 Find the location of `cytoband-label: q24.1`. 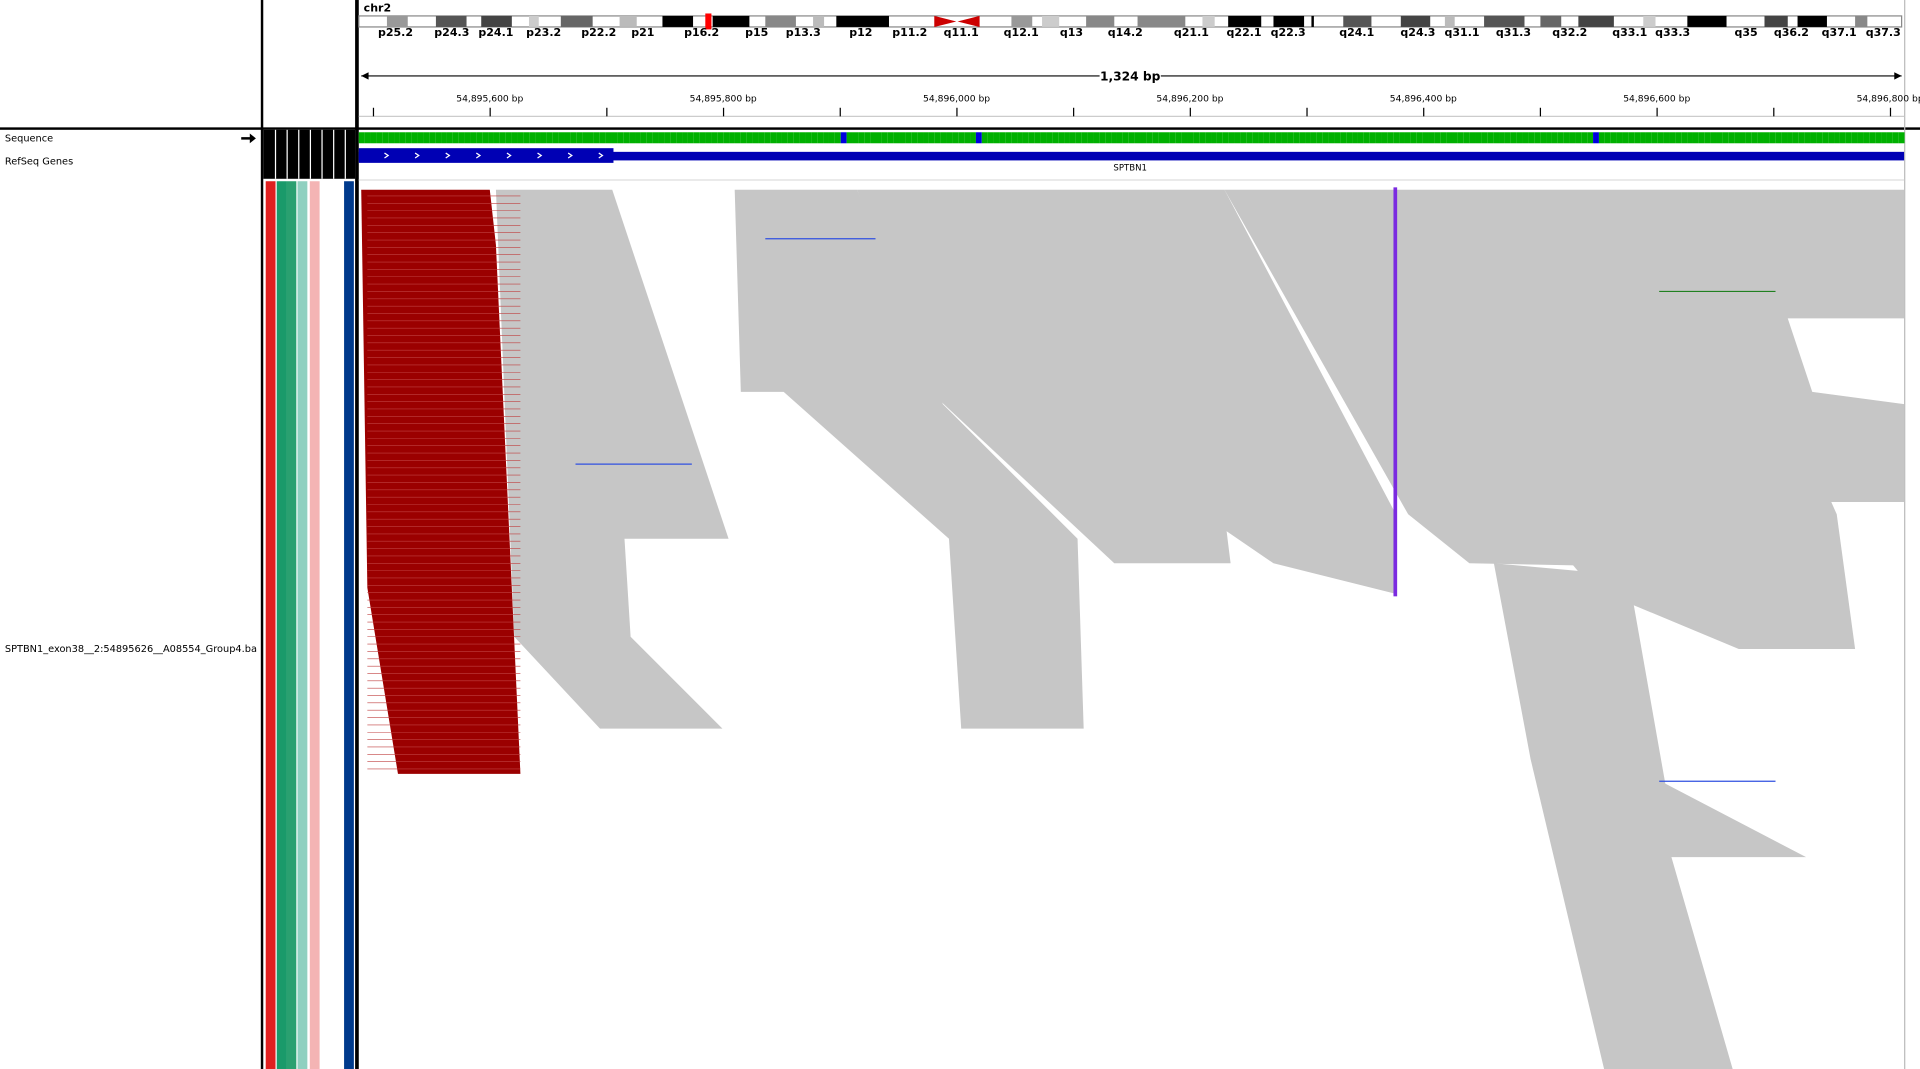

cytoband-label: q24.1 is located at coordinates (1356, 32).